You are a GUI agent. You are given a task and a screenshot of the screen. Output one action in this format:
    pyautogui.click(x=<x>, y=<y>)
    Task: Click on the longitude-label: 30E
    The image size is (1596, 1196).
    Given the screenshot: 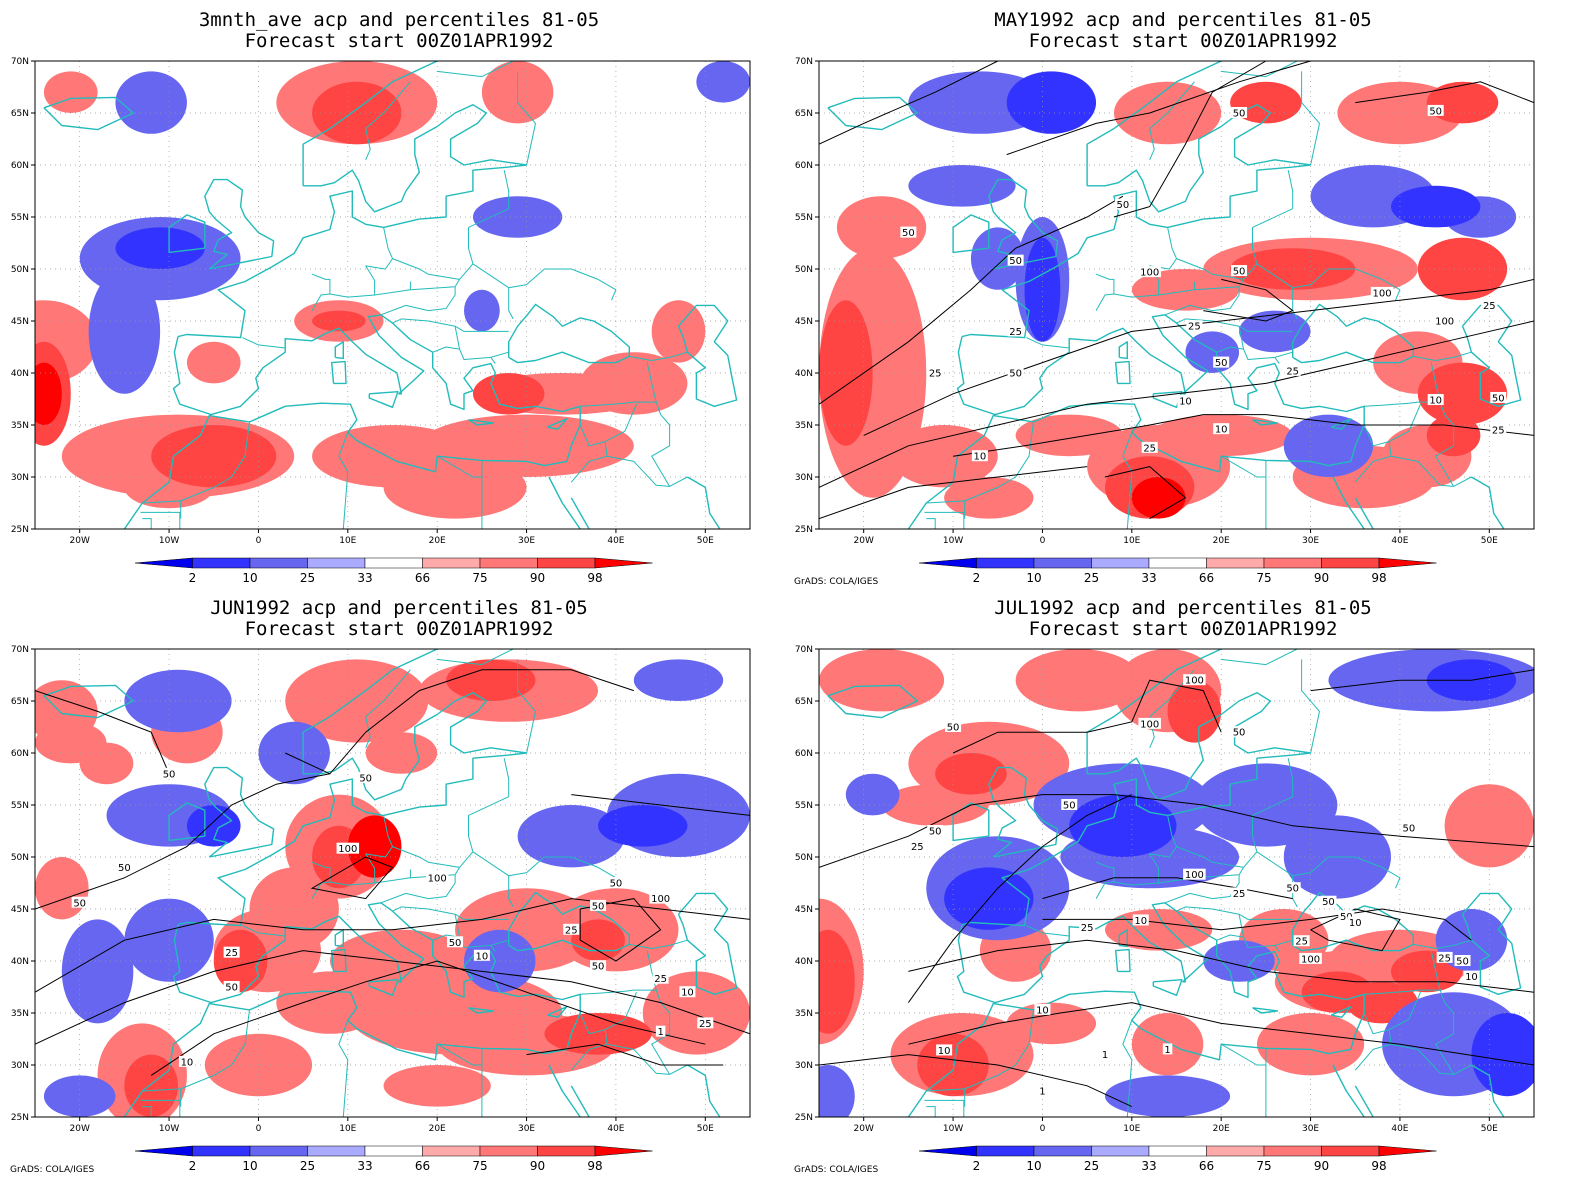 What is the action you would take?
    pyautogui.click(x=1310, y=541)
    